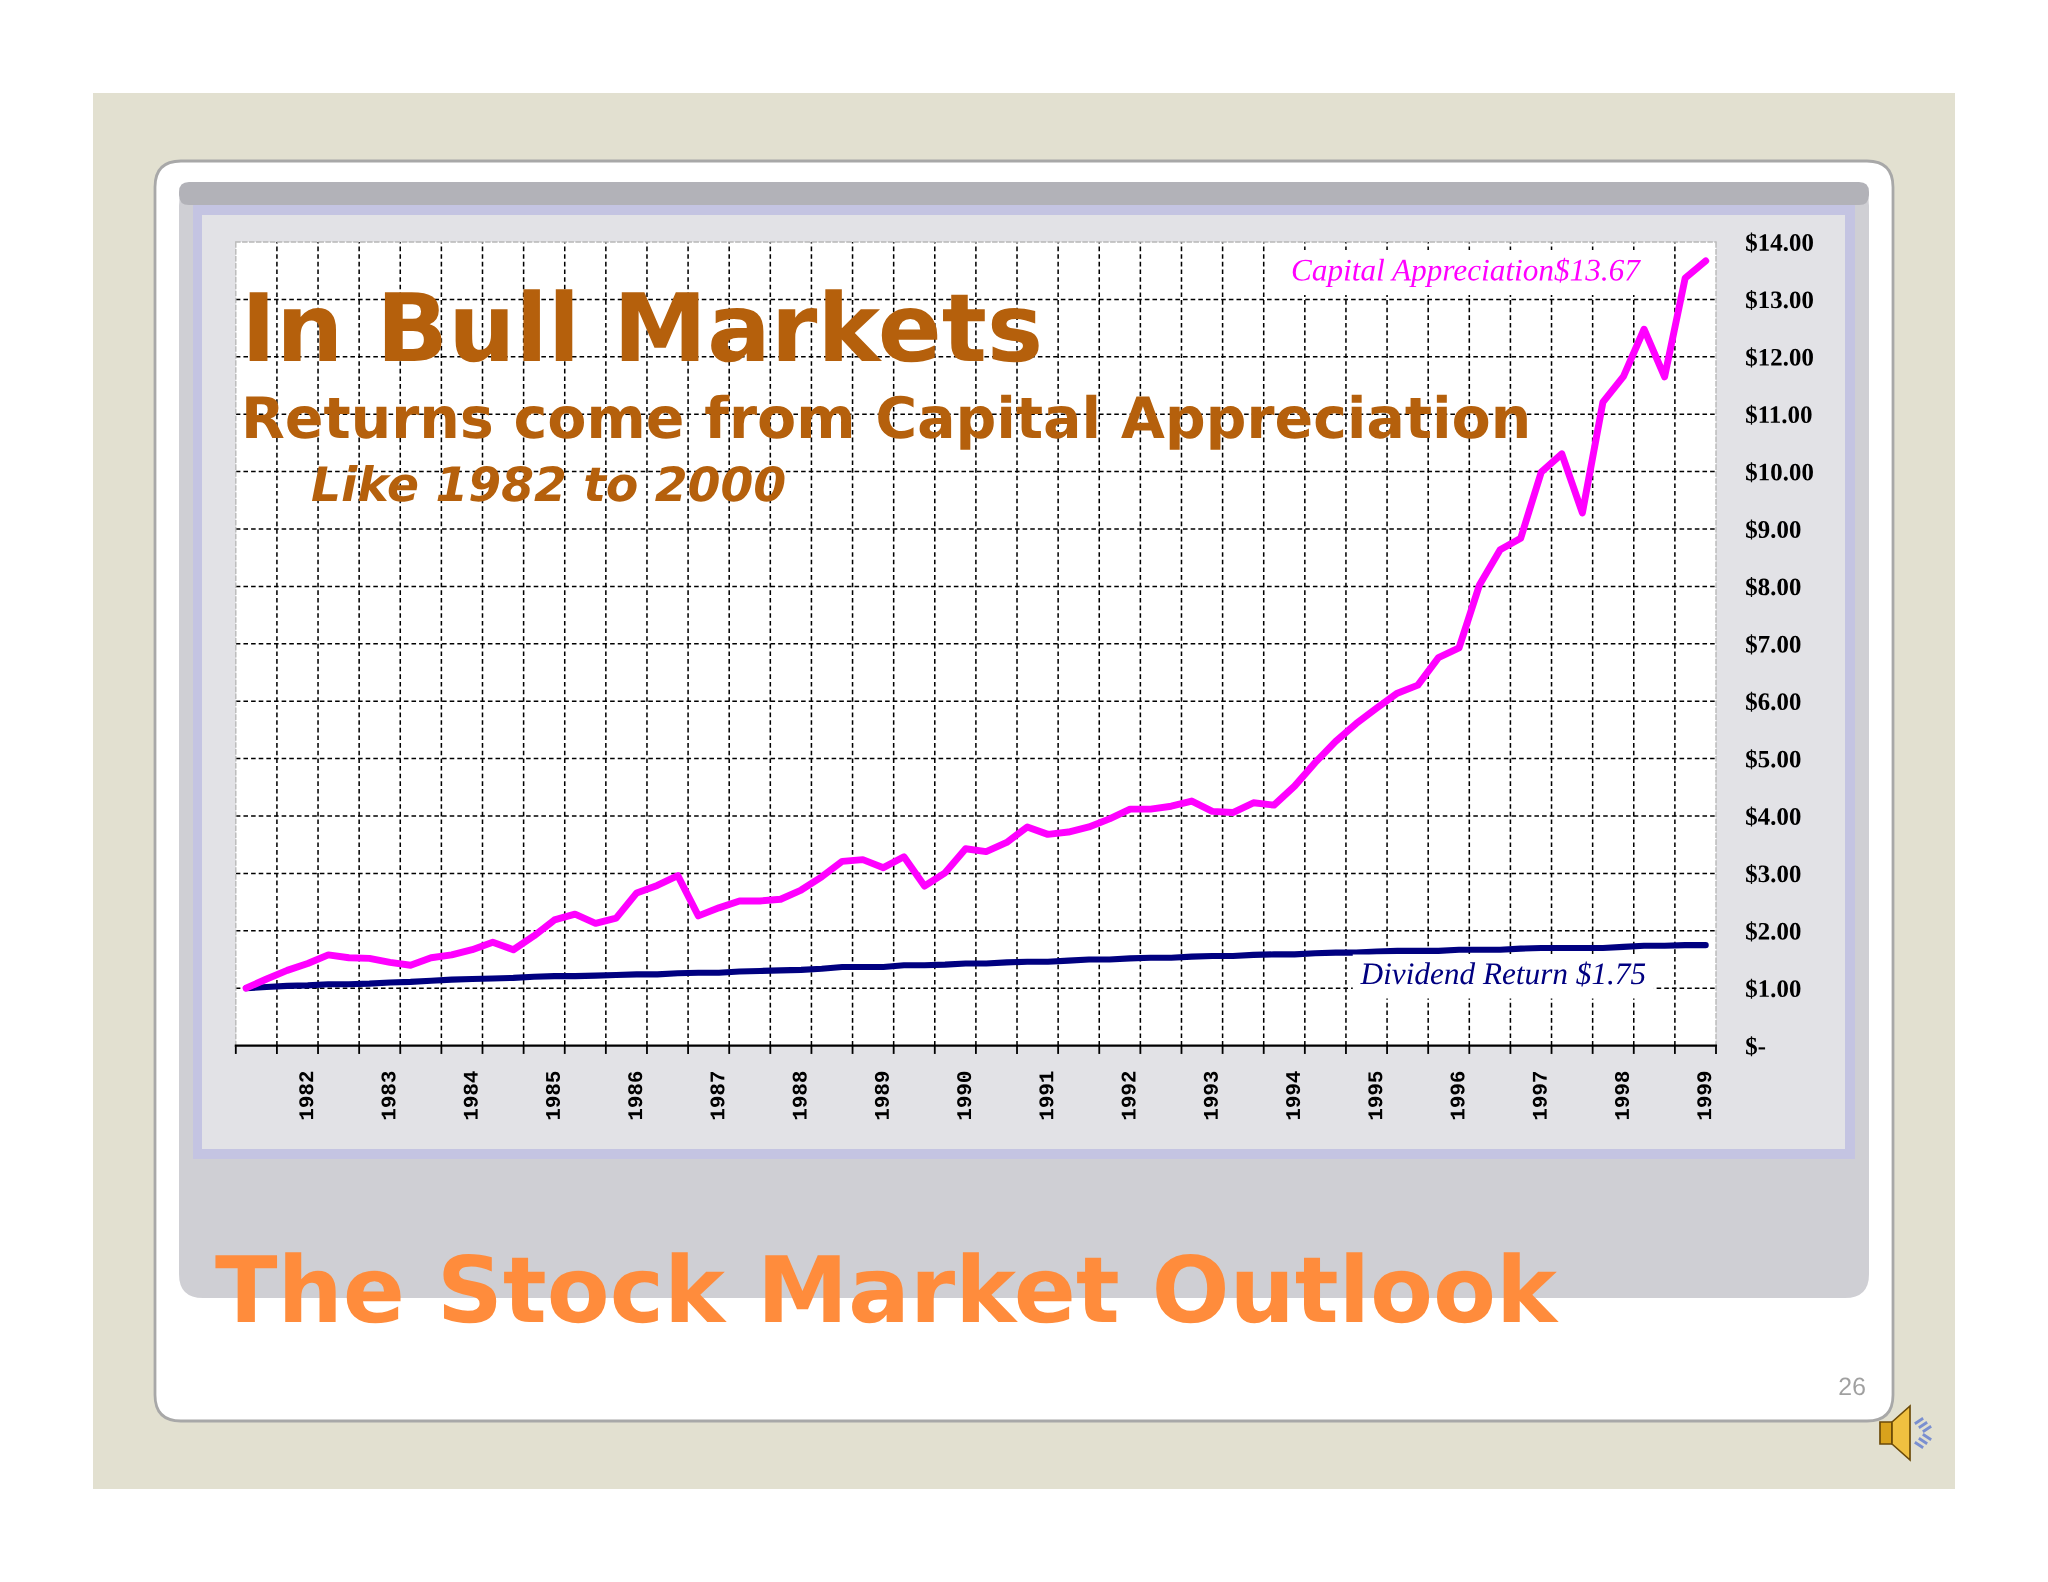 The height and width of the screenshot is (1582, 2048). What do you see at coordinates (1466, 272) in the screenshot?
I see `series-label: Capital Appreciation$13.67` at bounding box center [1466, 272].